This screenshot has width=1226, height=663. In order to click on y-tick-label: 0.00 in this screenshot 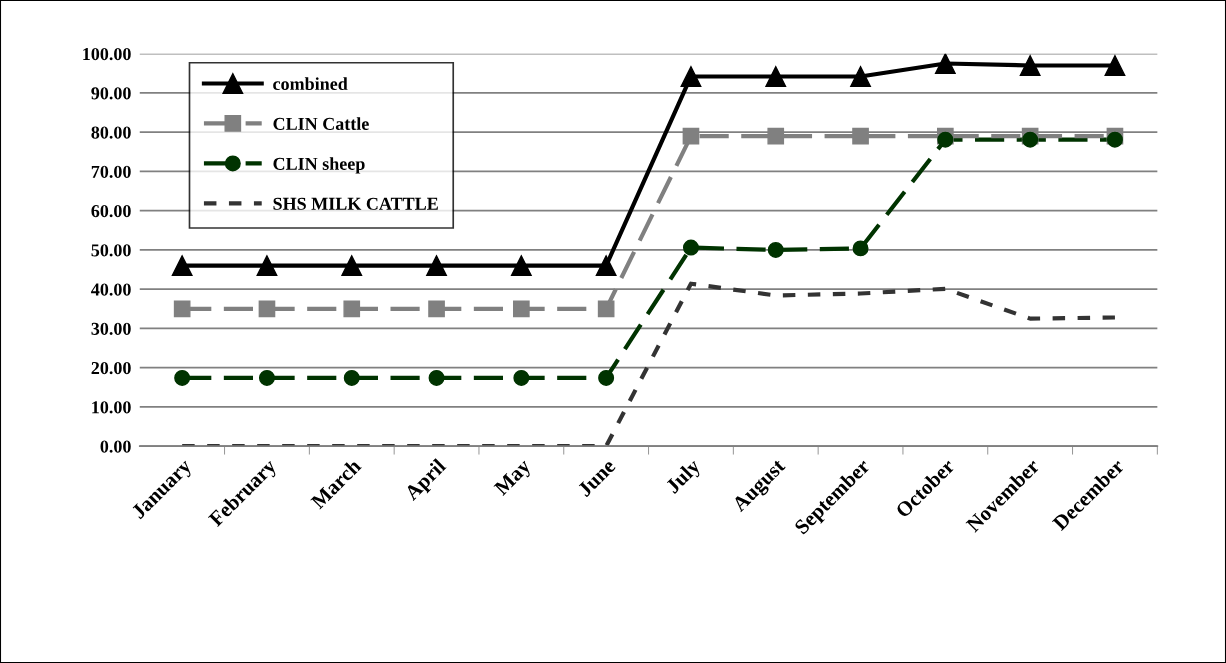, I will do `click(115, 446)`.